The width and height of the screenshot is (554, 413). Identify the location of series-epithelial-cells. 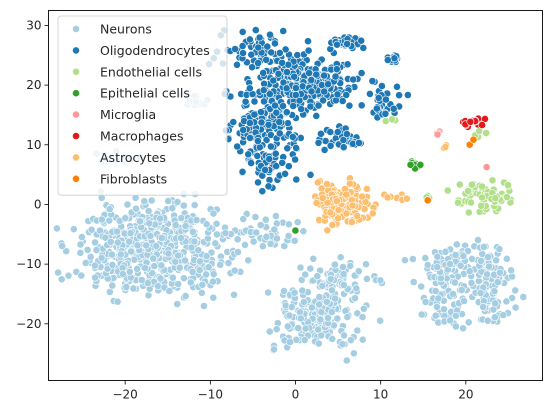
(358, 196).